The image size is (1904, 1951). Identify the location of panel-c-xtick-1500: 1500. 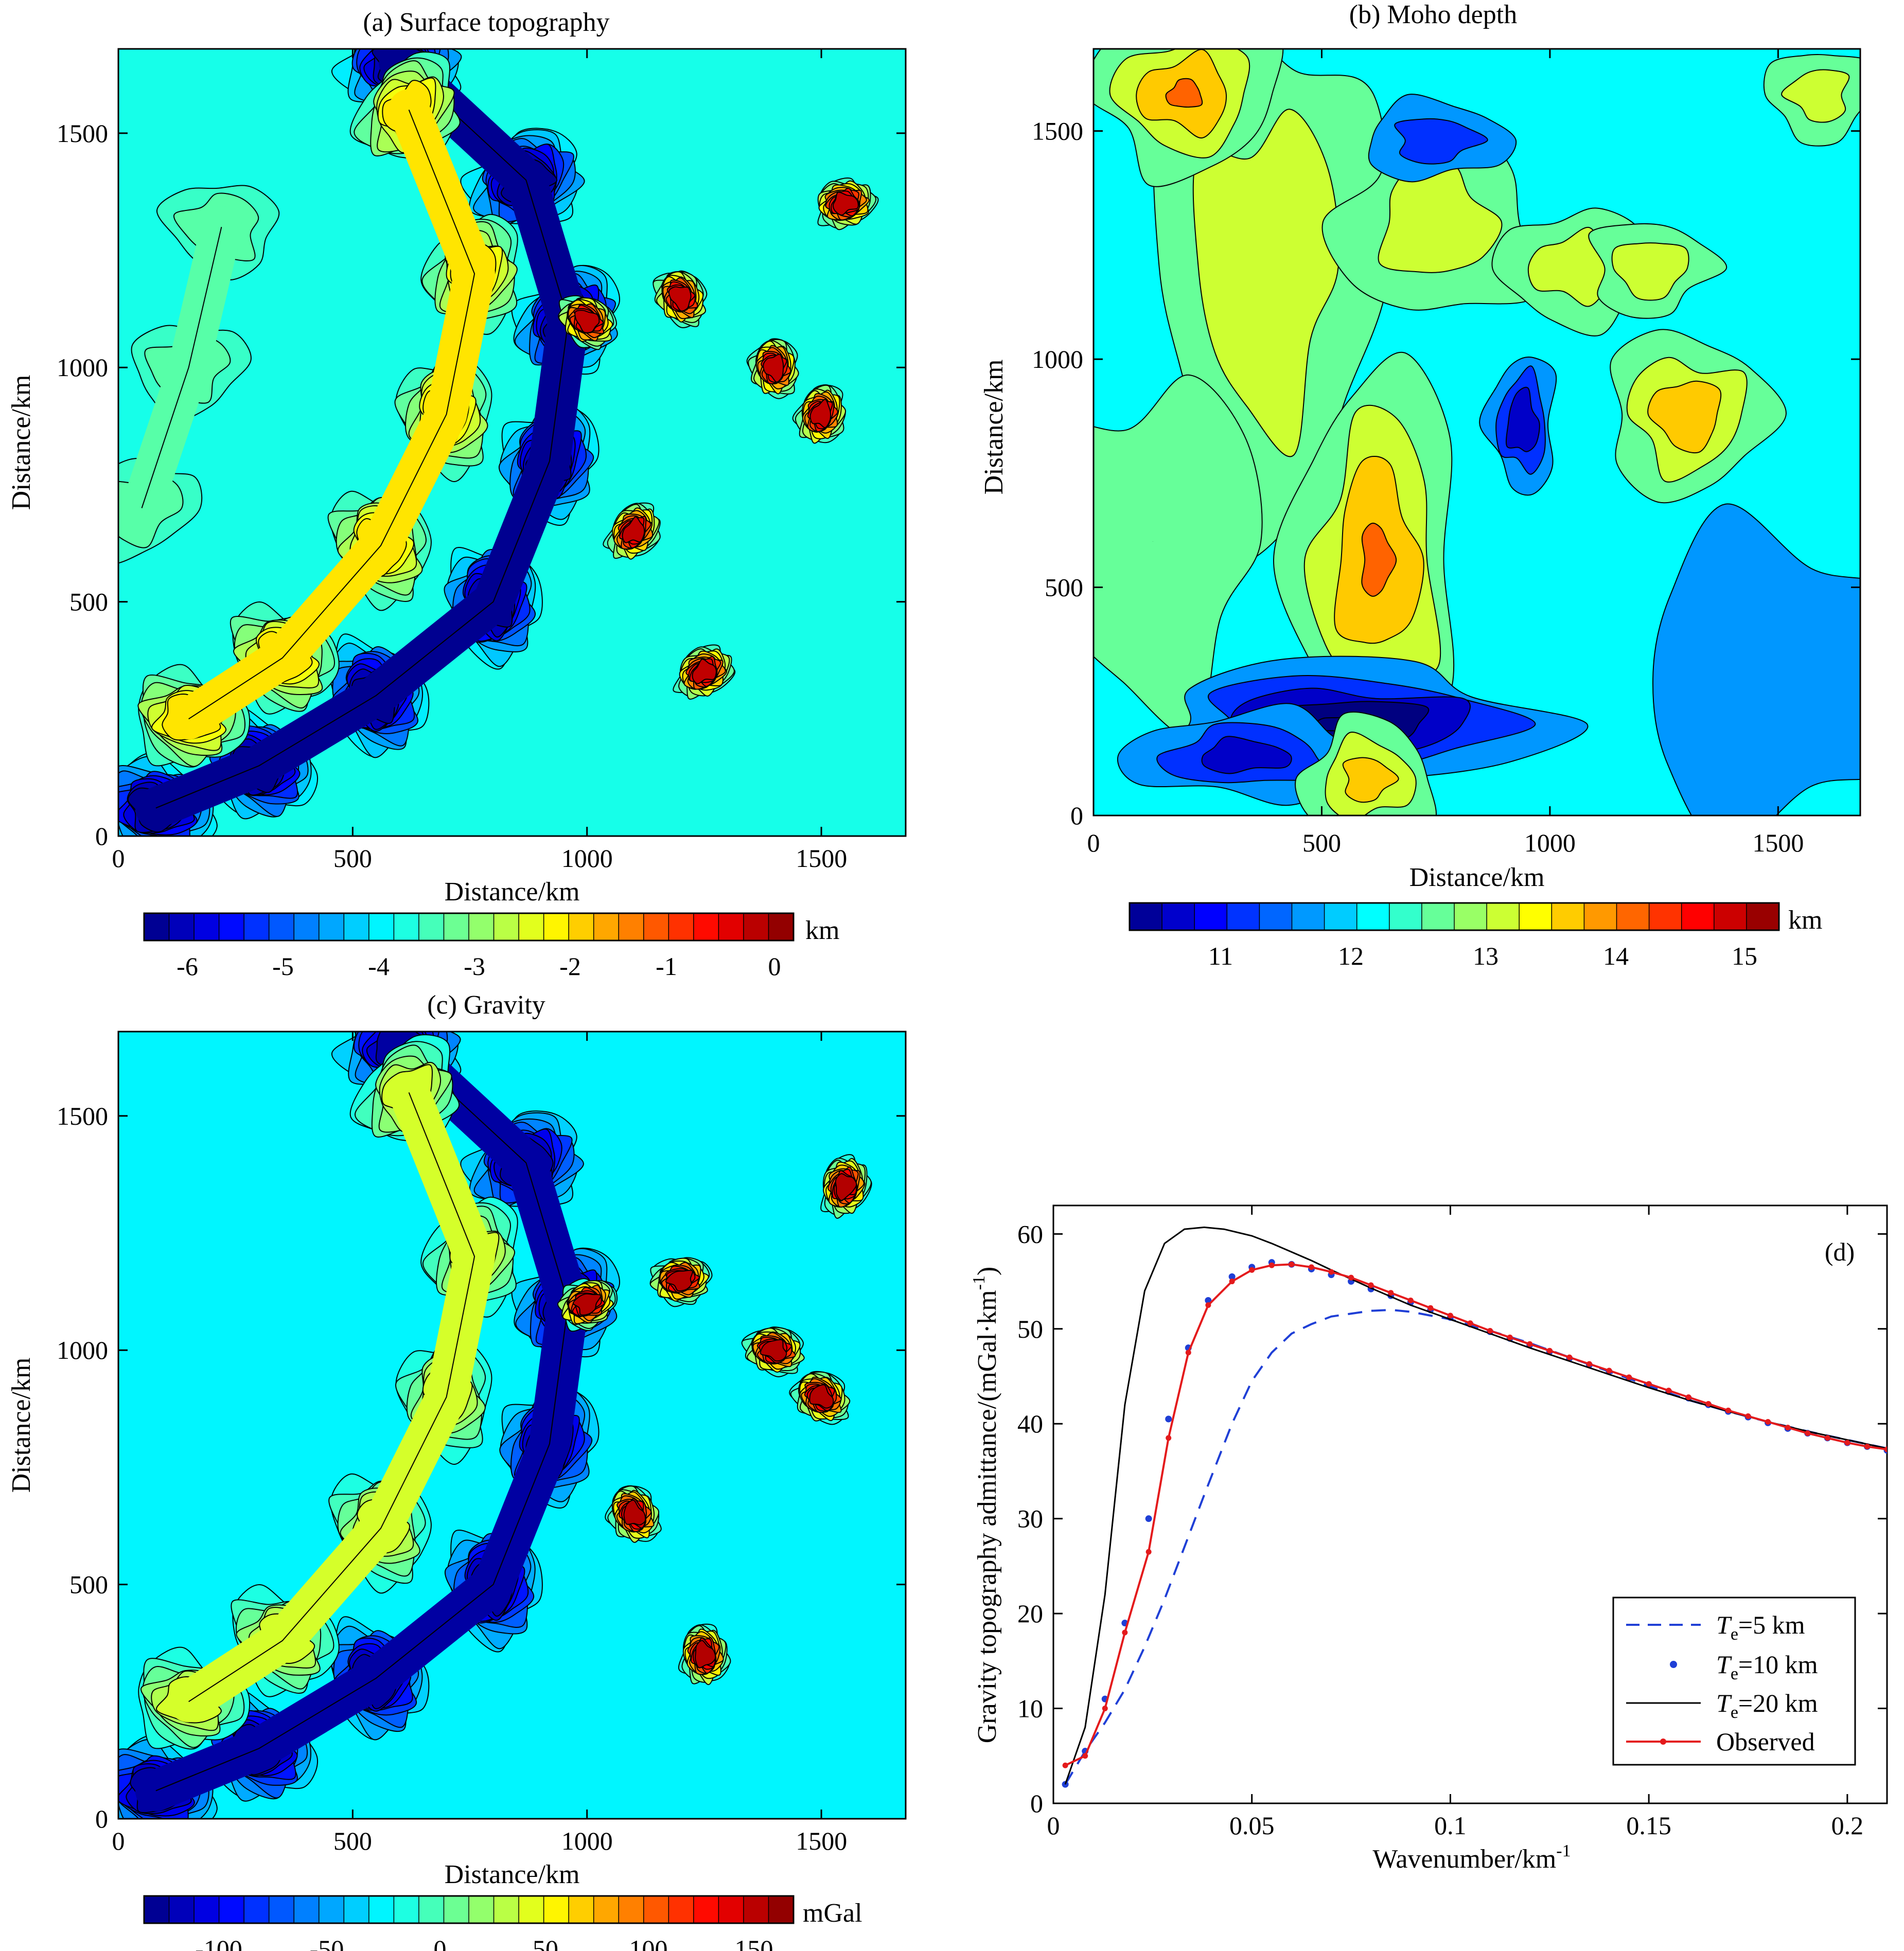
(821, 1840).